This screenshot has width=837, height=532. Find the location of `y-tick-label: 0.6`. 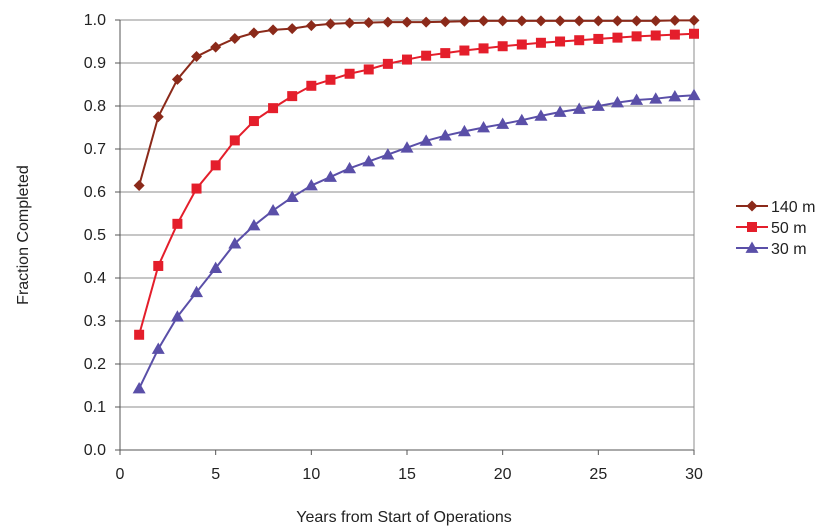

y-tick-label: 0.6 is located at coordinates (95, 192).